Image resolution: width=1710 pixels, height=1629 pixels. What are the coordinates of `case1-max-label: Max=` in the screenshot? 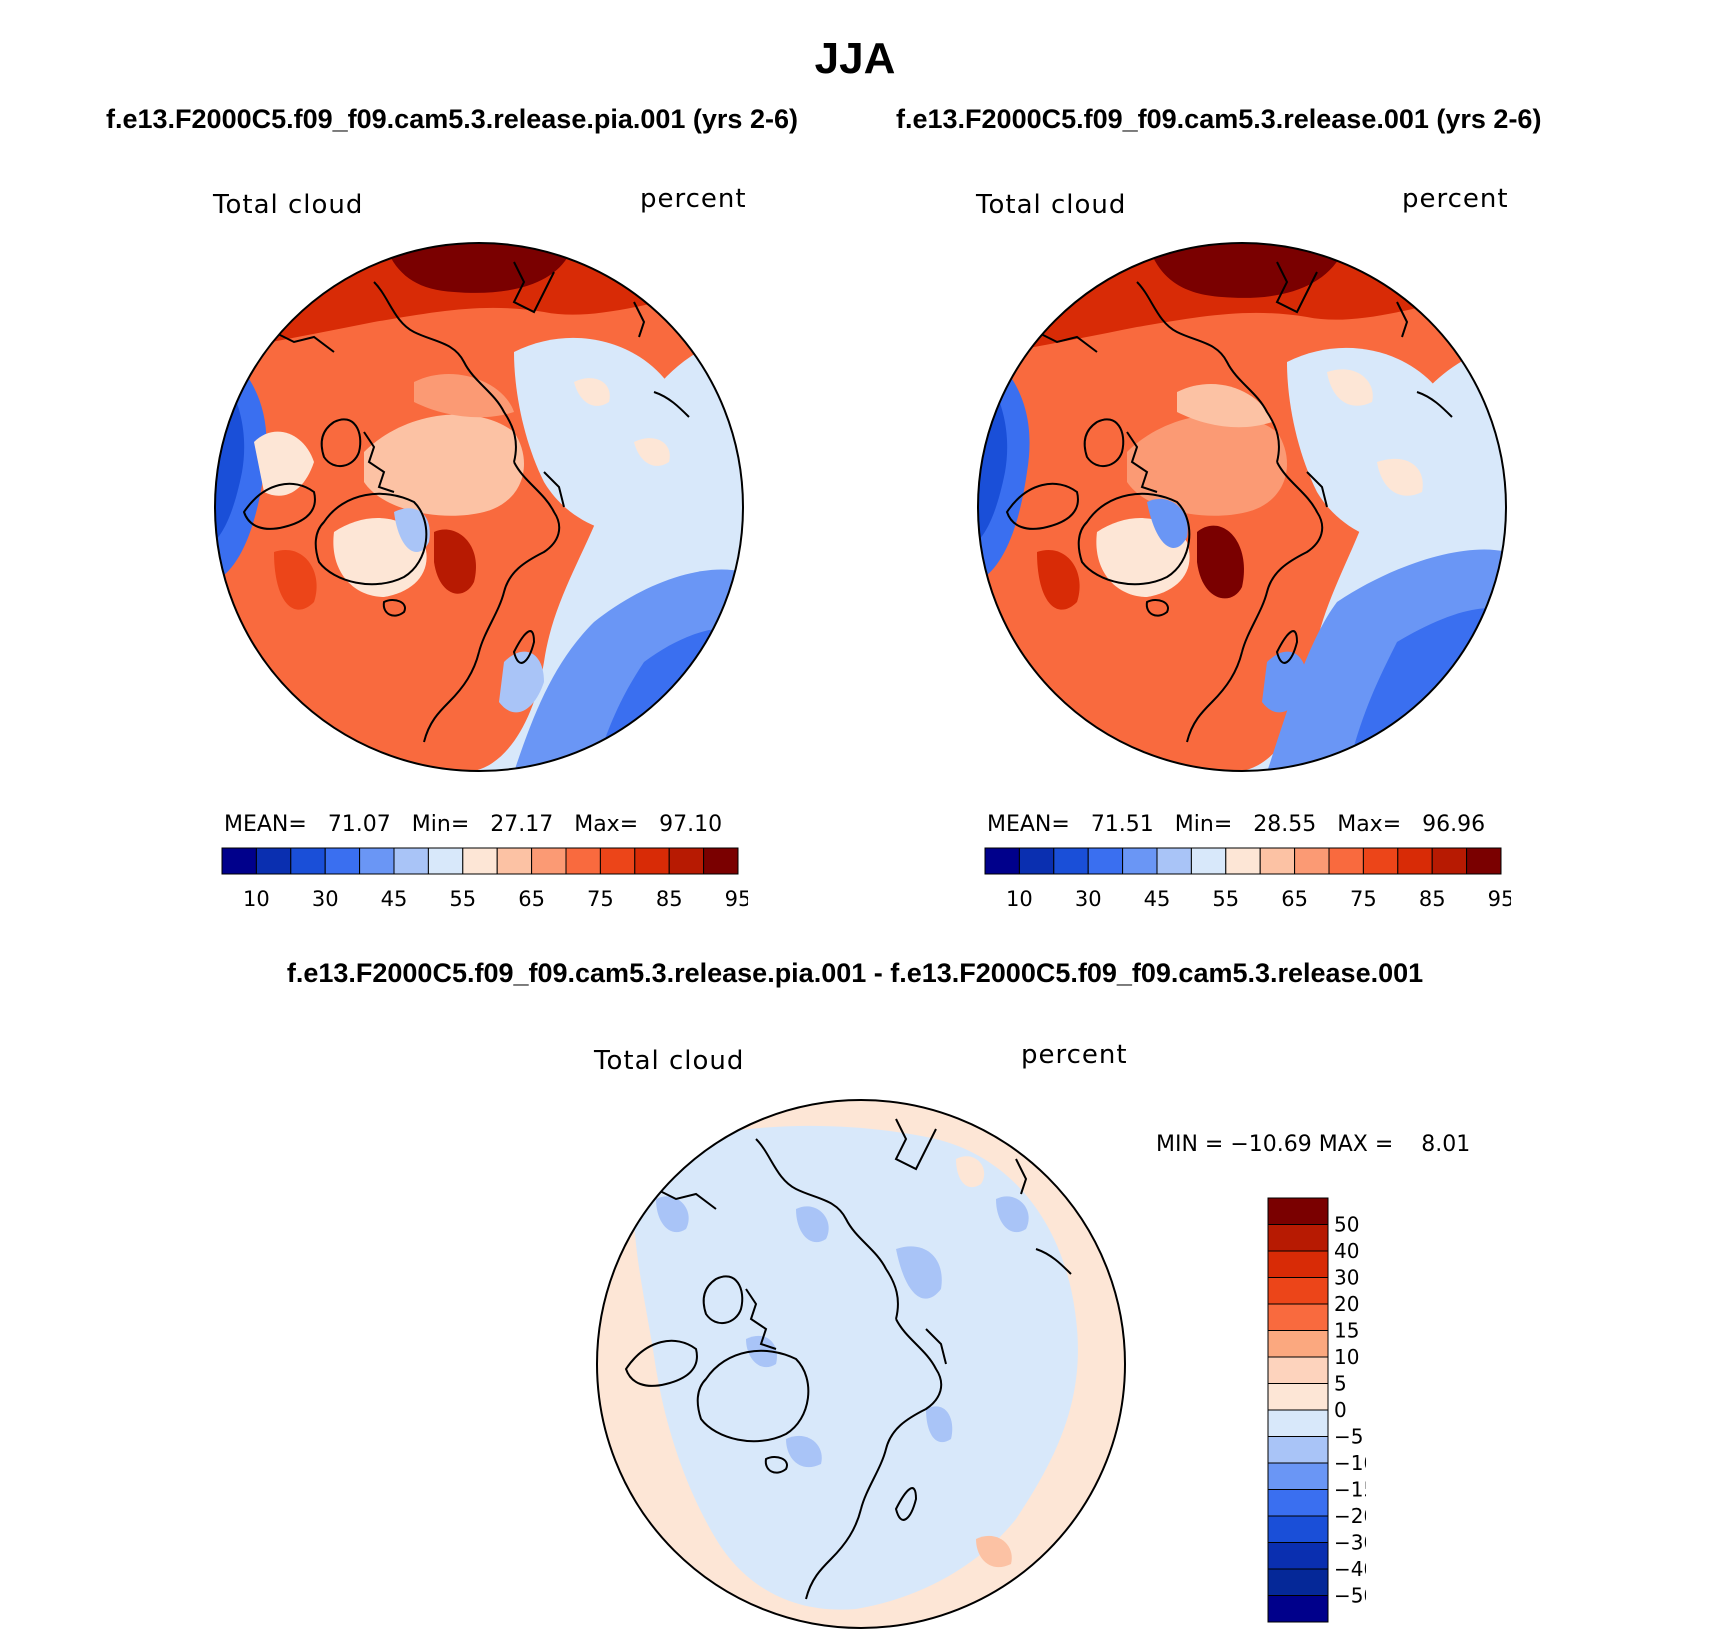 It's located at (606, 824).